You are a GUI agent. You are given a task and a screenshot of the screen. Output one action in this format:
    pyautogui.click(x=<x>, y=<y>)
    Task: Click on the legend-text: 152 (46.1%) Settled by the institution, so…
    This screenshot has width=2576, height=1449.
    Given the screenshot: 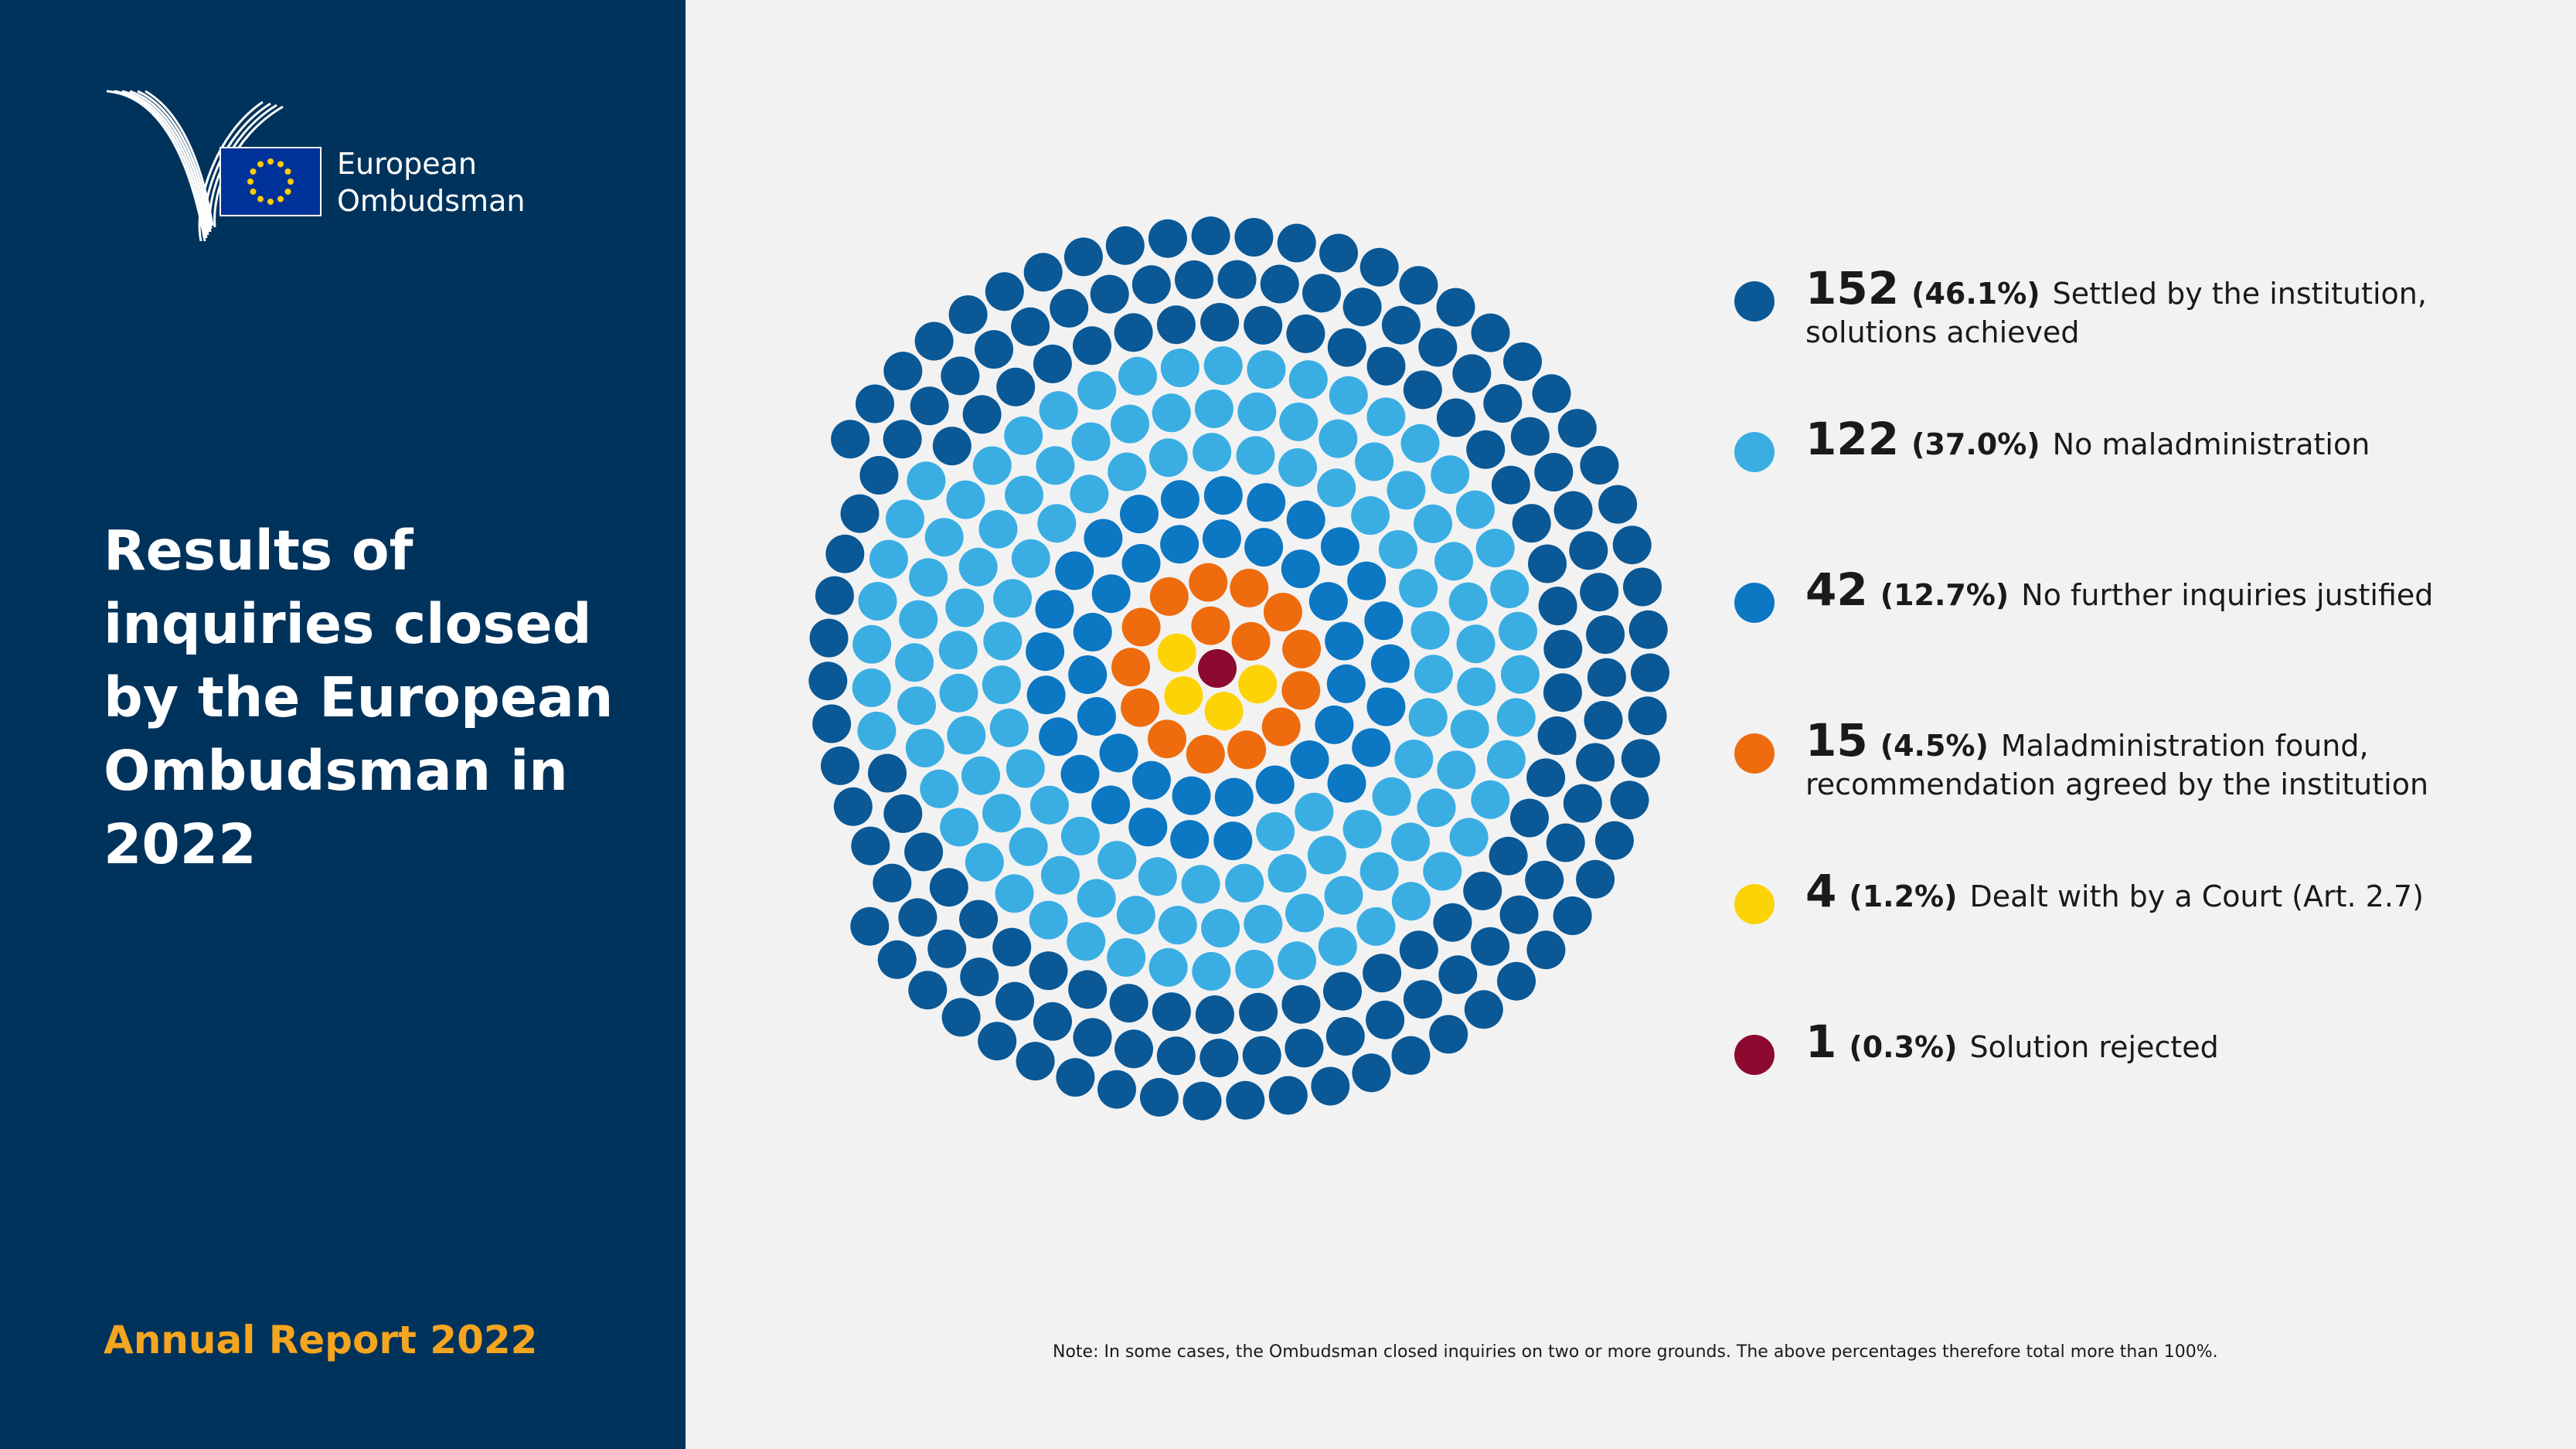 What is the action you would take?
    pyautogui.click(x=2176, y=309)
    